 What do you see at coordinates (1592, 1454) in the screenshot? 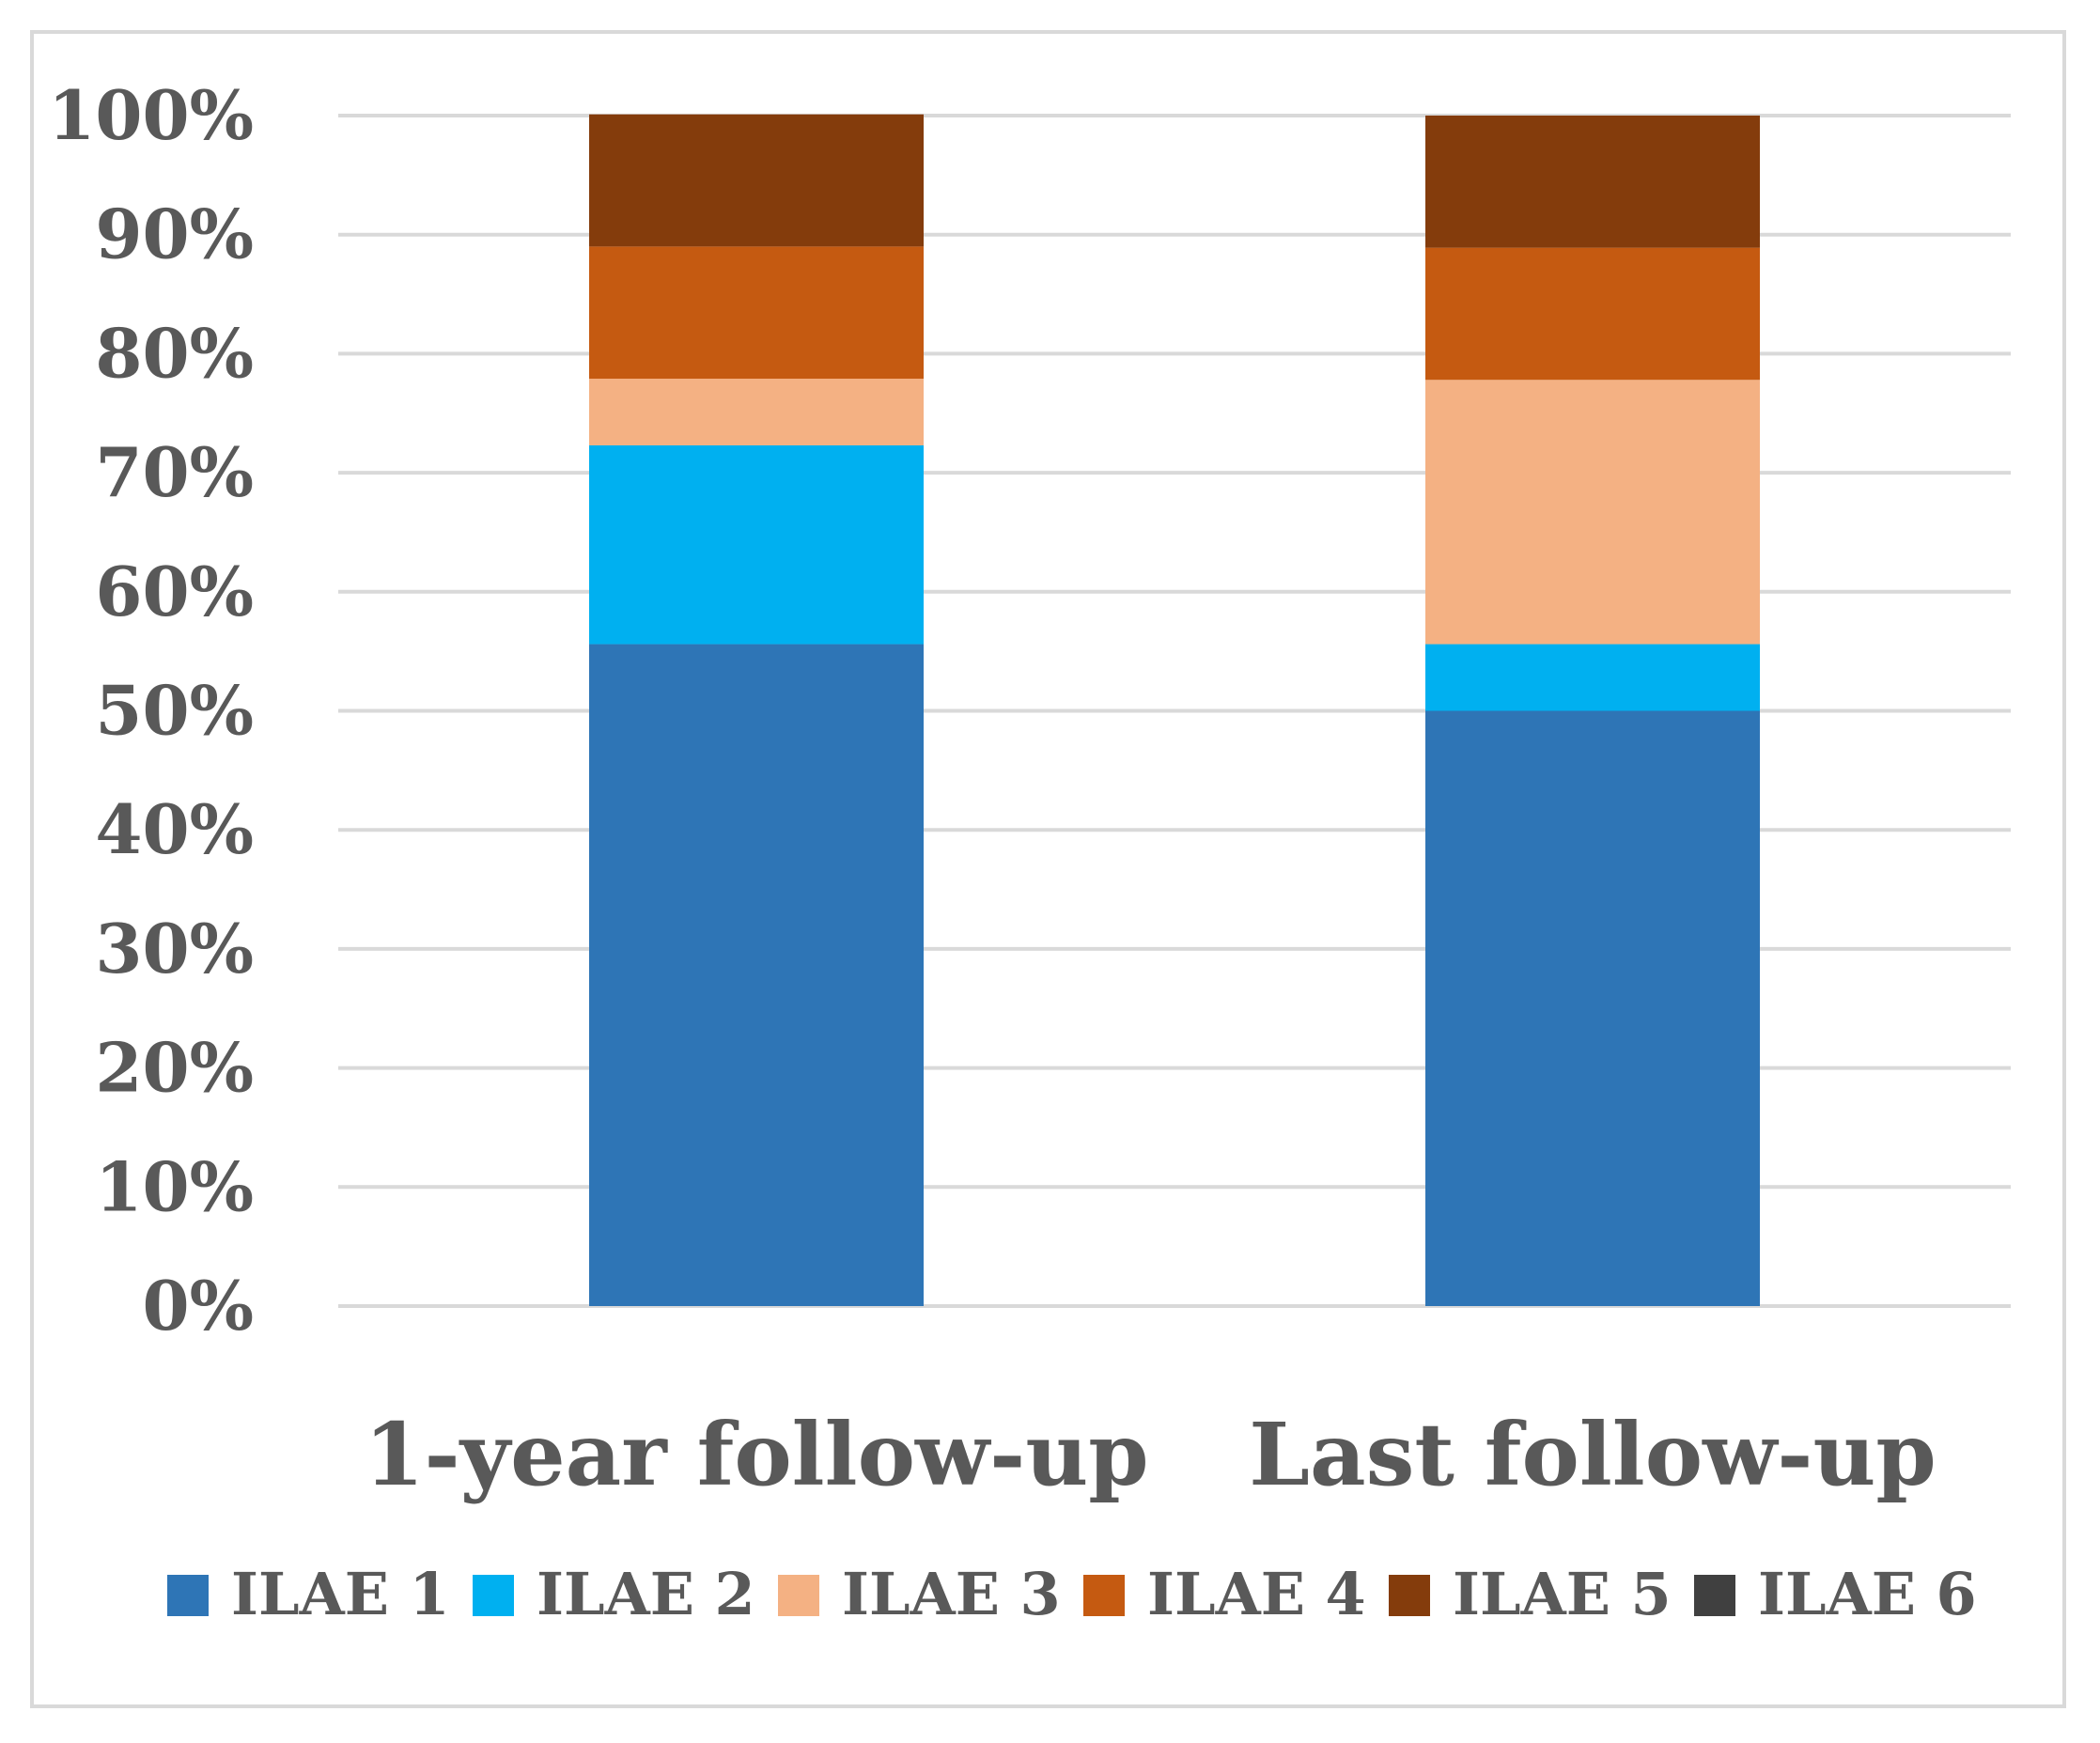
I see `category-label: Last follow-up` at bounding box center [1592, 1454].